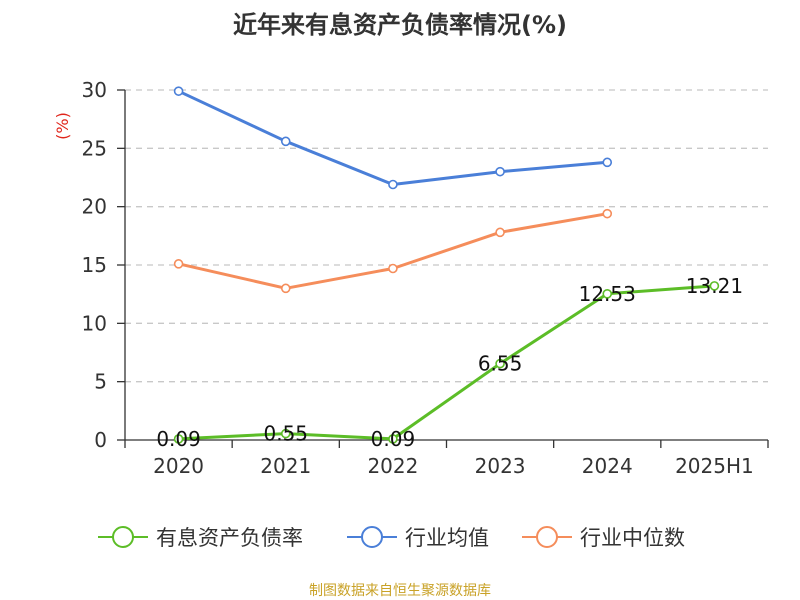 The image size is (800, 600). I want to click on x-tick-label: 2020, so click(178, 466).